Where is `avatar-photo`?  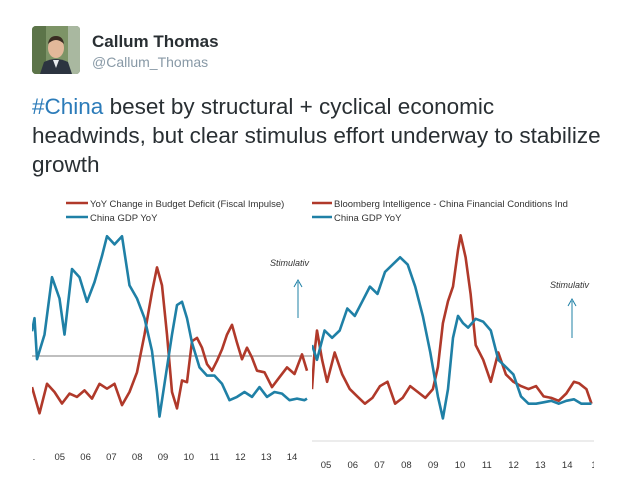 avatar-photo is located at coordinates (56, 50).